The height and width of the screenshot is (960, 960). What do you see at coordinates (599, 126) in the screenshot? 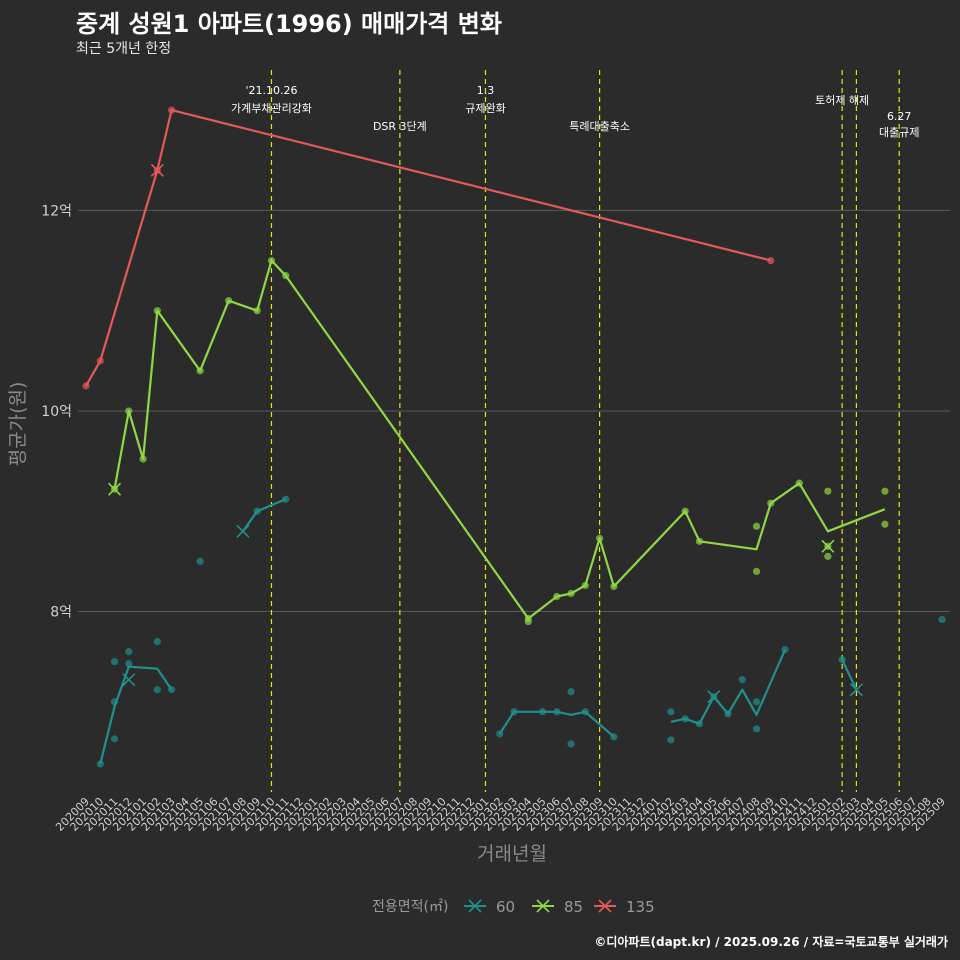
I see `event-label: 특례대출축소` at bounding box center [599, 126].